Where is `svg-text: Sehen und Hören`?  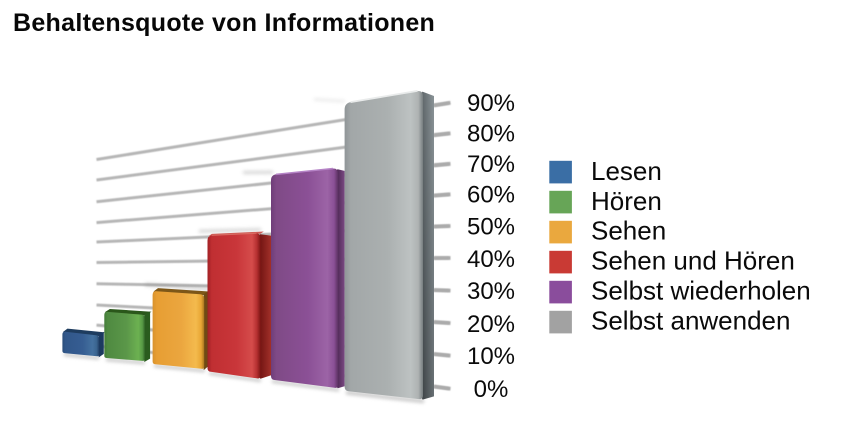
svg-text: Sehen und Hören is located at coordinates (693, 261).